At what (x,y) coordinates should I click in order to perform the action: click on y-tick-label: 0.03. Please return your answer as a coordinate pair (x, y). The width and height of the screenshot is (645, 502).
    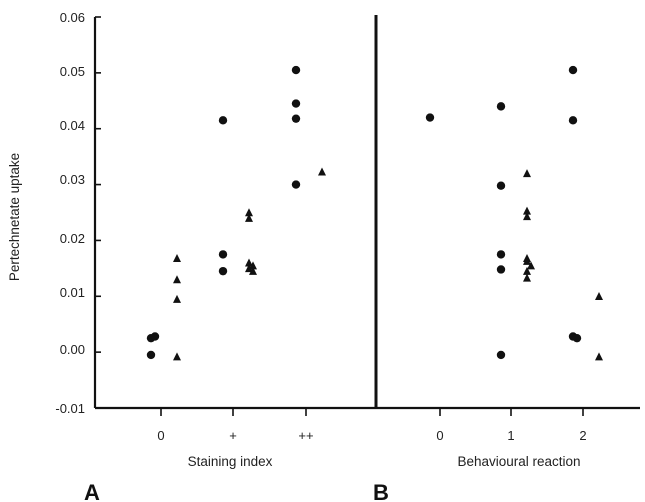
    Looking at the image, I should click on (72, 179).